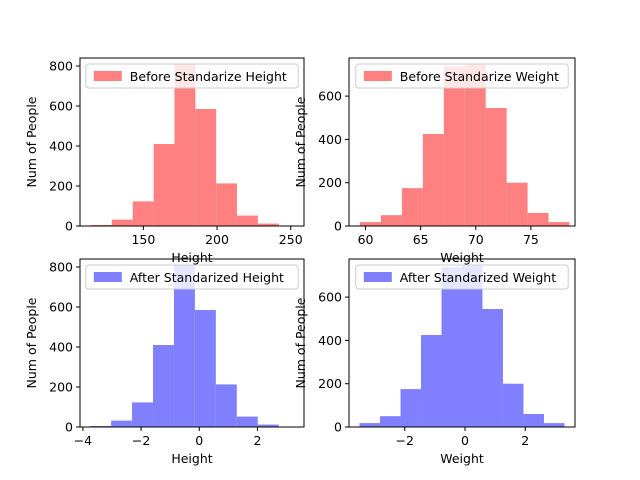  Describe the element at coordinates (366, 239) in the screenshot. I see `x-tick-label: 60` at that location.